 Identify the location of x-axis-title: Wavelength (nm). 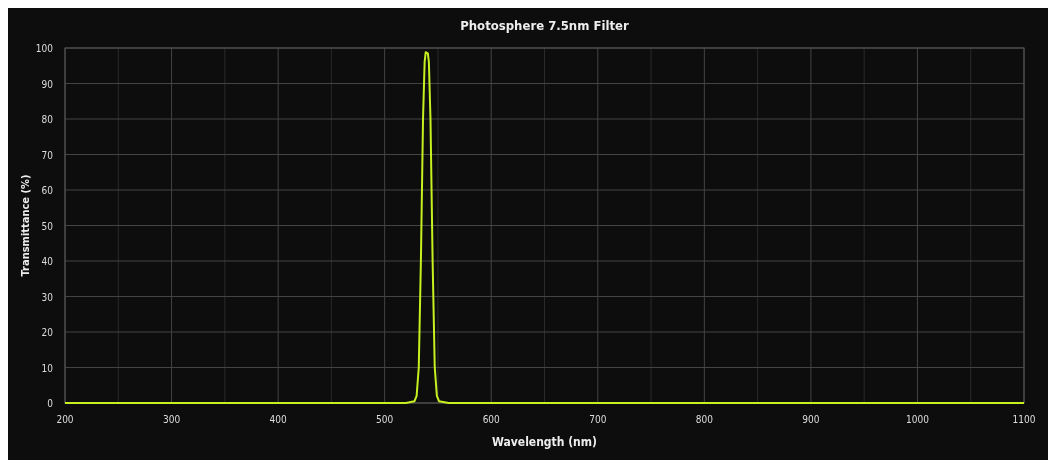
(545, 442).